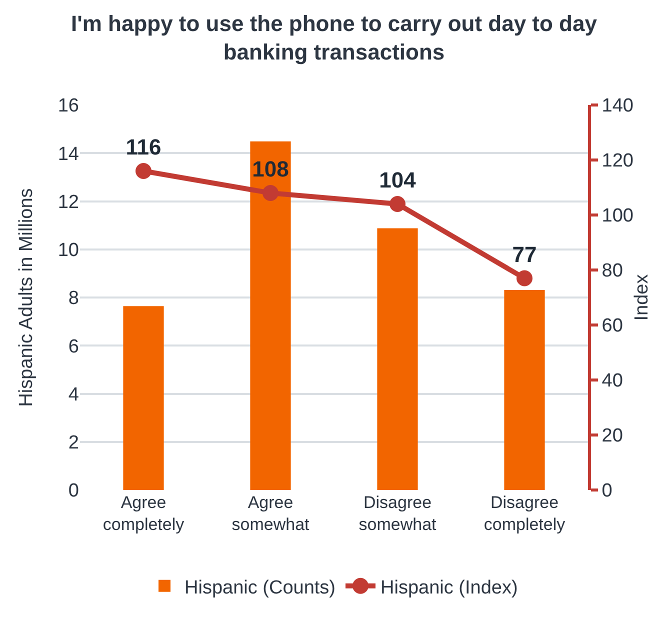 The width and height of the screenshot is (668, 617). What do you see at coordinates (612, 381) in the screenshot?
I see `y2-tick-label: 40` at bounding box center [612, 381].